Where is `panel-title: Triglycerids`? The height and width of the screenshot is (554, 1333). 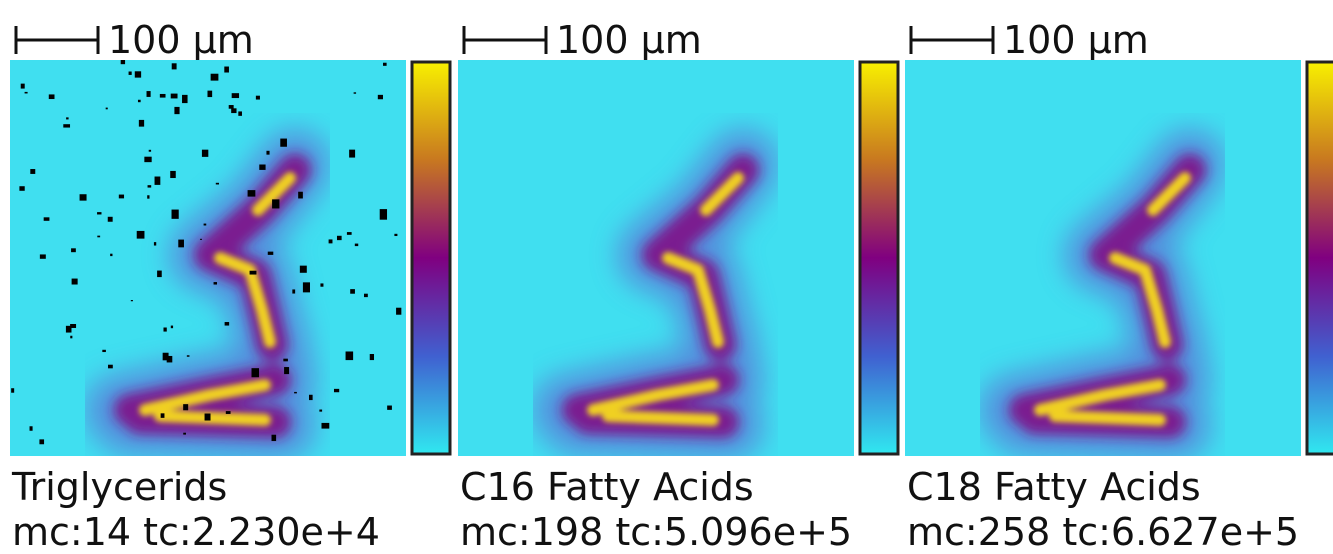
panel-title: Triglycerids is located at coordinates (119, 487).